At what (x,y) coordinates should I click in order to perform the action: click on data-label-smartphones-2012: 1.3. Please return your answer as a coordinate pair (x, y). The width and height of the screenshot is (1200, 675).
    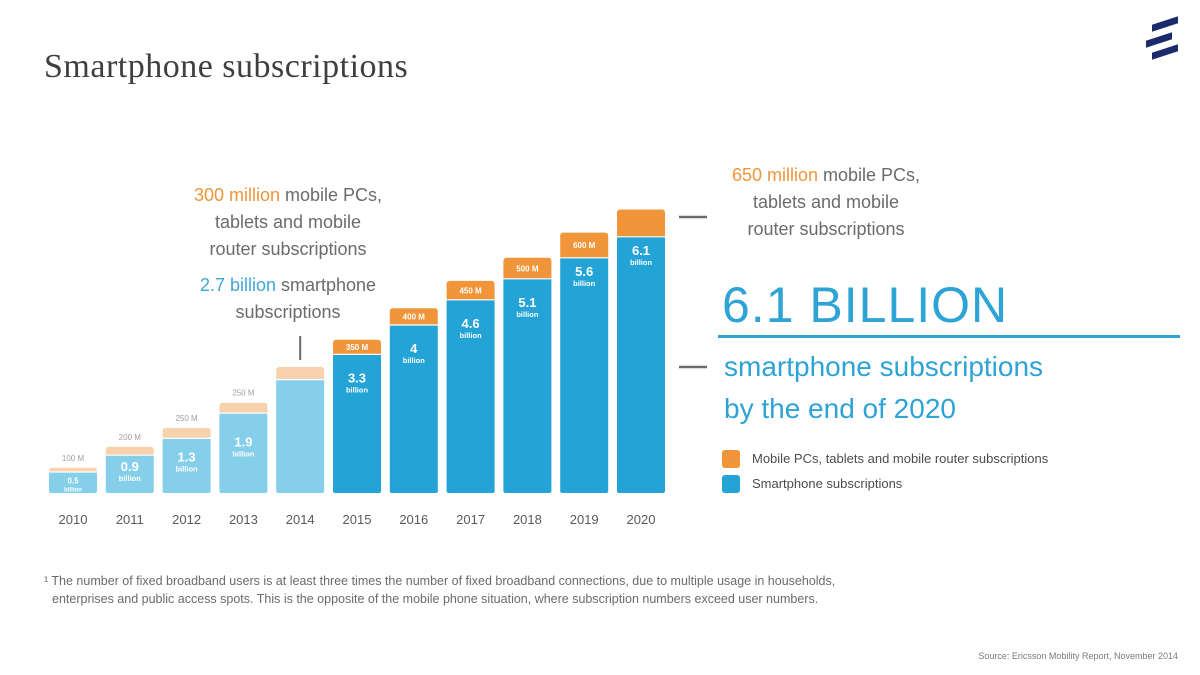
    Looking at the image, I should click on (187, 456).